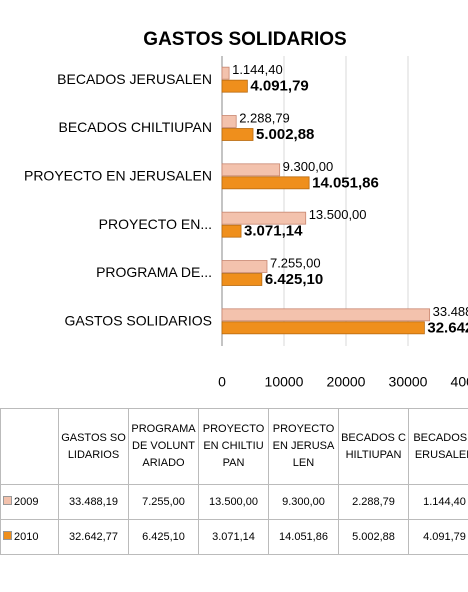 Image resolution: width=468 pixels, height=592 pixels. Describe the element at coordinates (279, 86) in the screenshot. I see `data-label: 4.091,79` at that location.